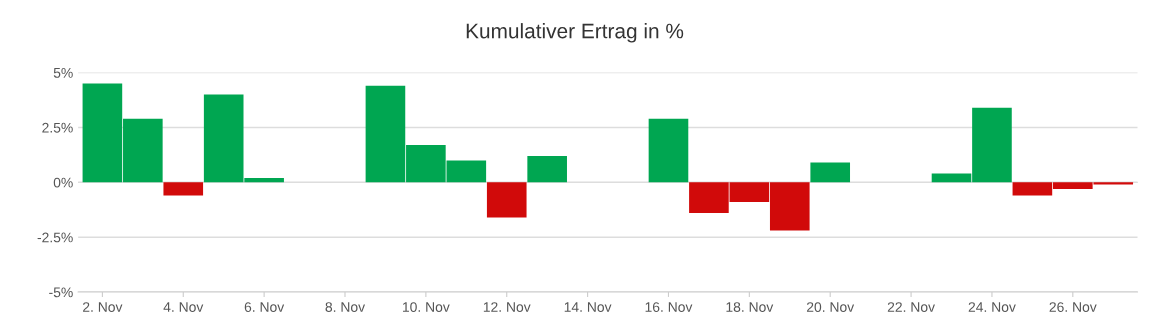 Image resolution: width=1149 pixels, height=330 pixels. Describe the element at coordinates (669, 307) in the screenshot. I see `x-tick-label: 16. Nov` at that location.